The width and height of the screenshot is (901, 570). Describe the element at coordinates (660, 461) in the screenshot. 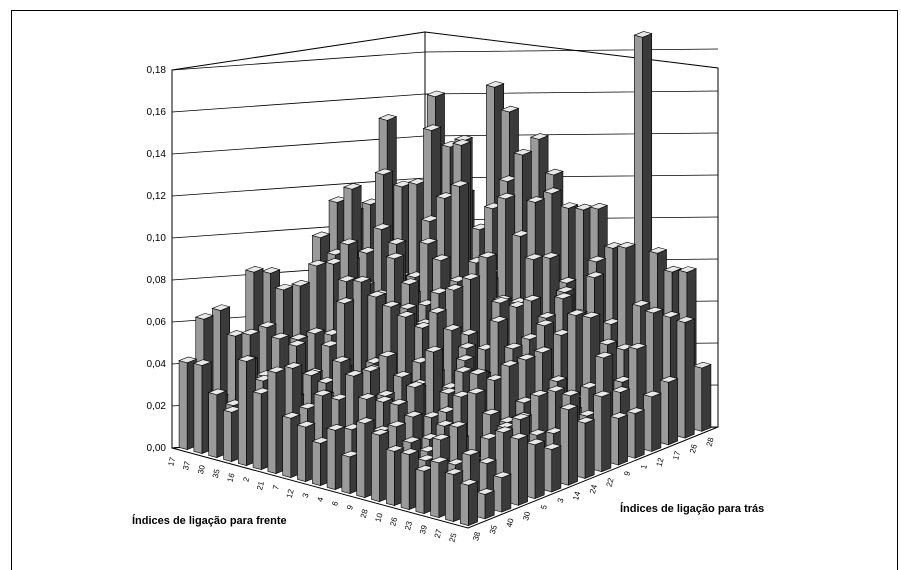

I see `z-tick-label: 12` at that location.